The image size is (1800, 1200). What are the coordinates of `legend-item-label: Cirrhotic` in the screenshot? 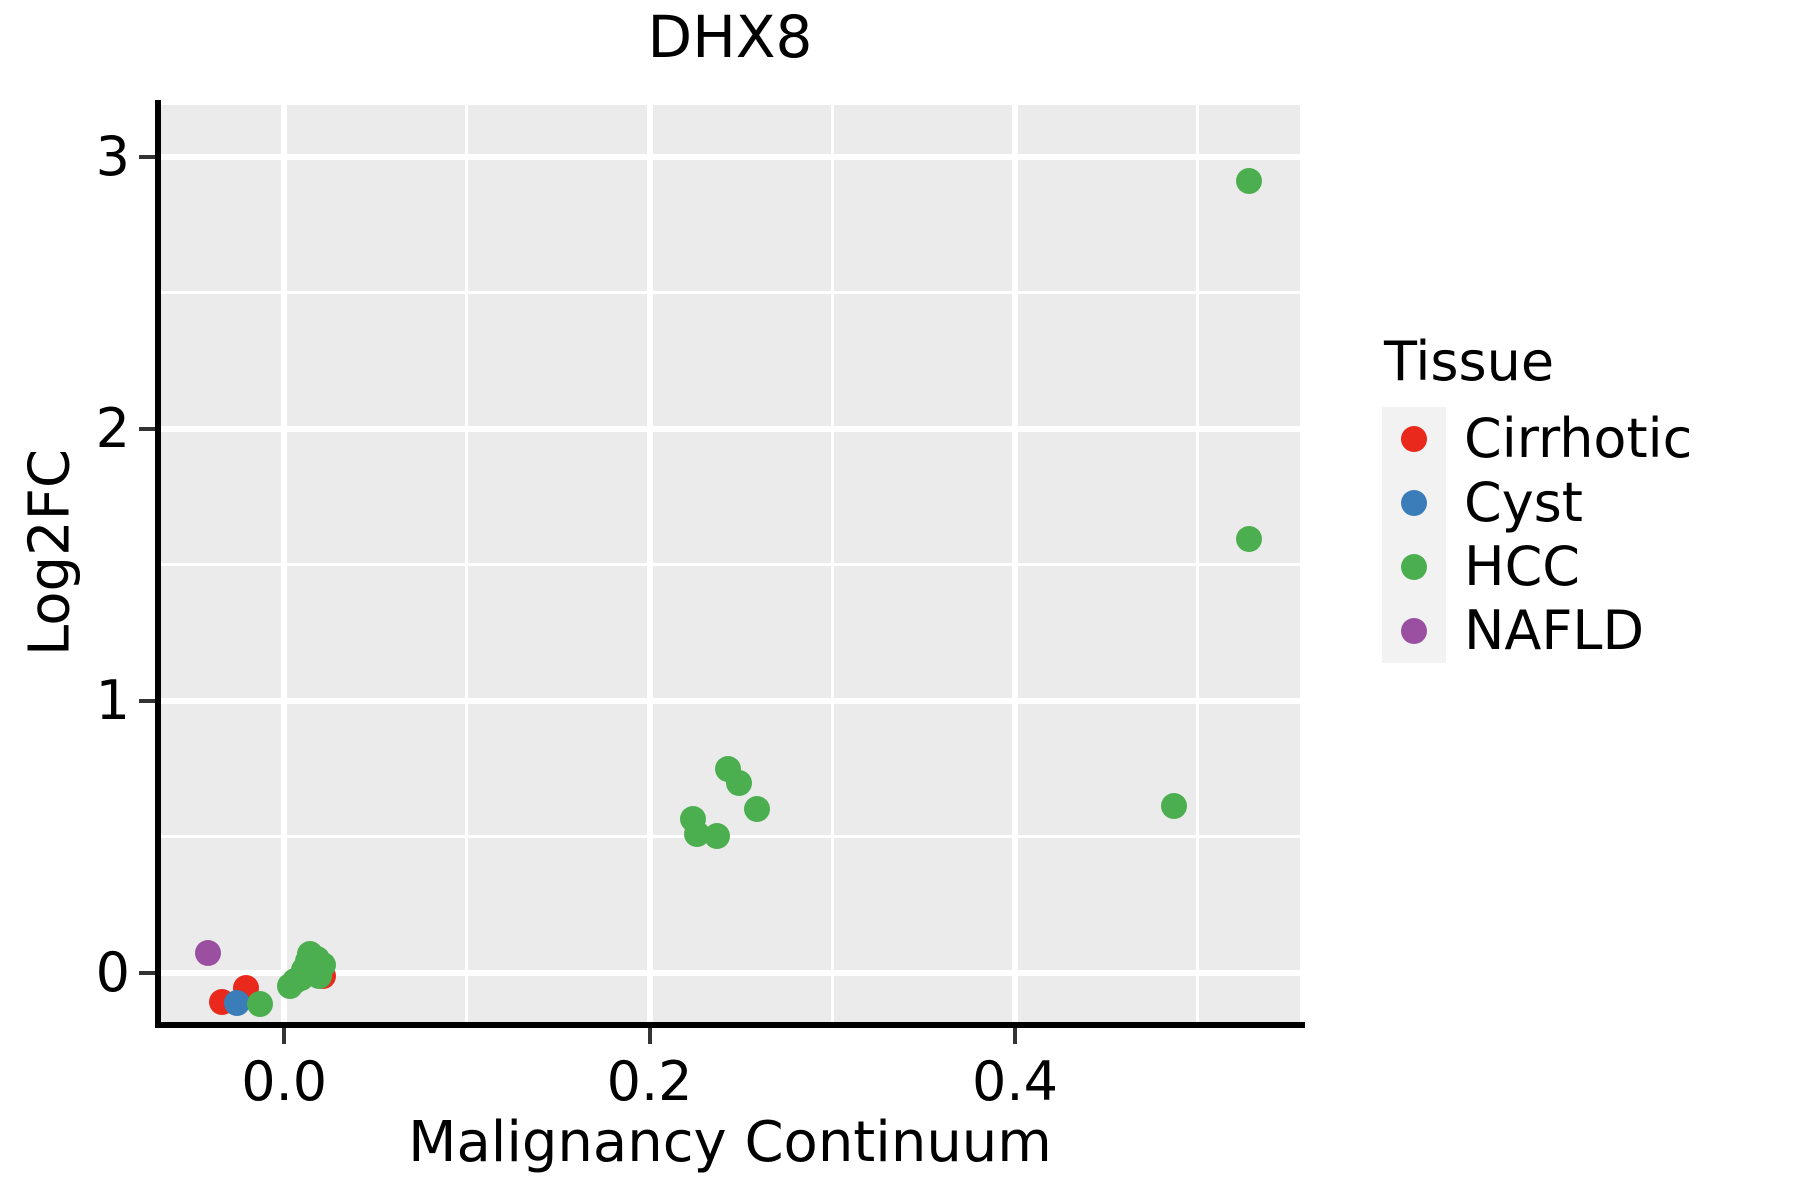 It's located at (1578, 438).